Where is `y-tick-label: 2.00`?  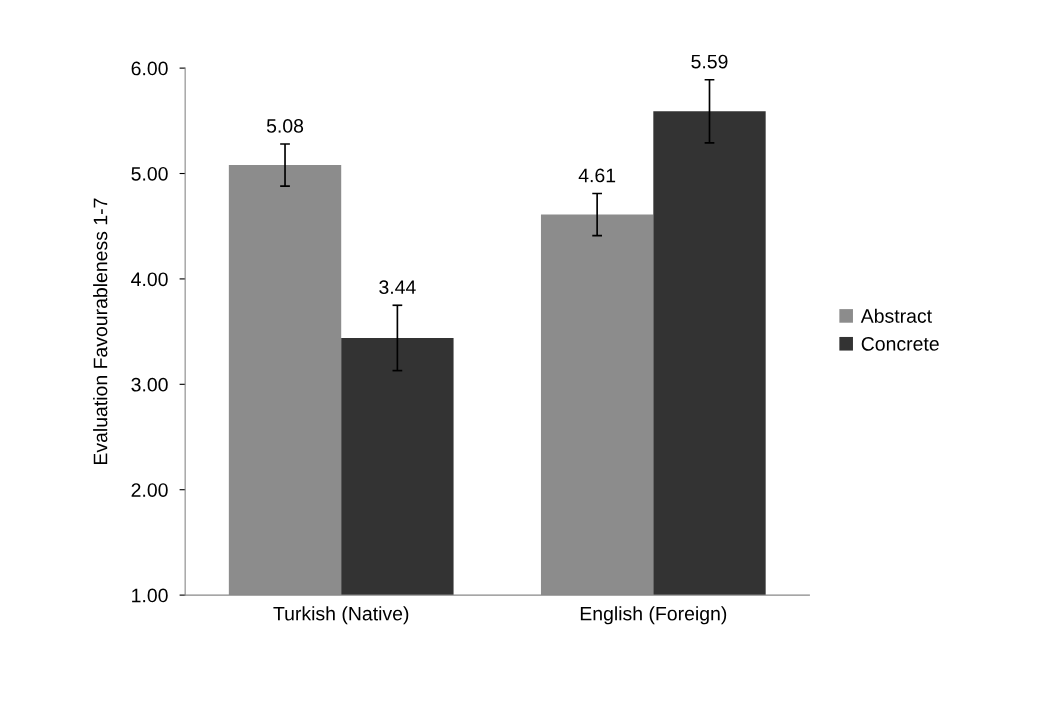 y-tick-label: 2.00 is located at coordinates (149, 490).